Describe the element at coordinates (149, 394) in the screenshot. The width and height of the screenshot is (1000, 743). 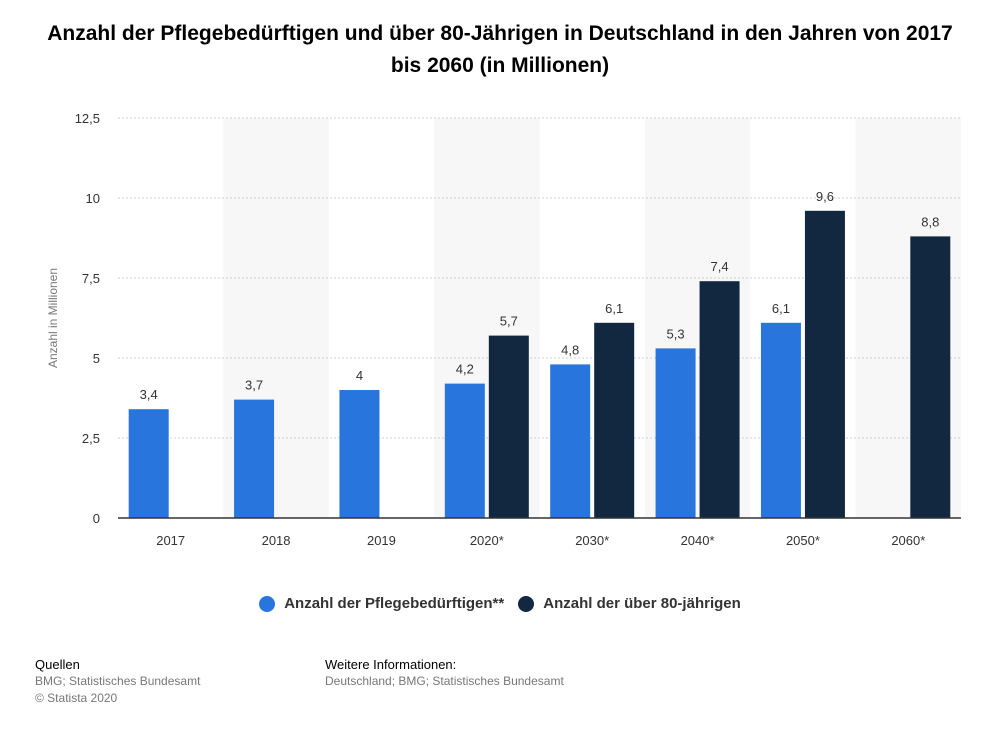
I see `data-label: 3,4` at that location.